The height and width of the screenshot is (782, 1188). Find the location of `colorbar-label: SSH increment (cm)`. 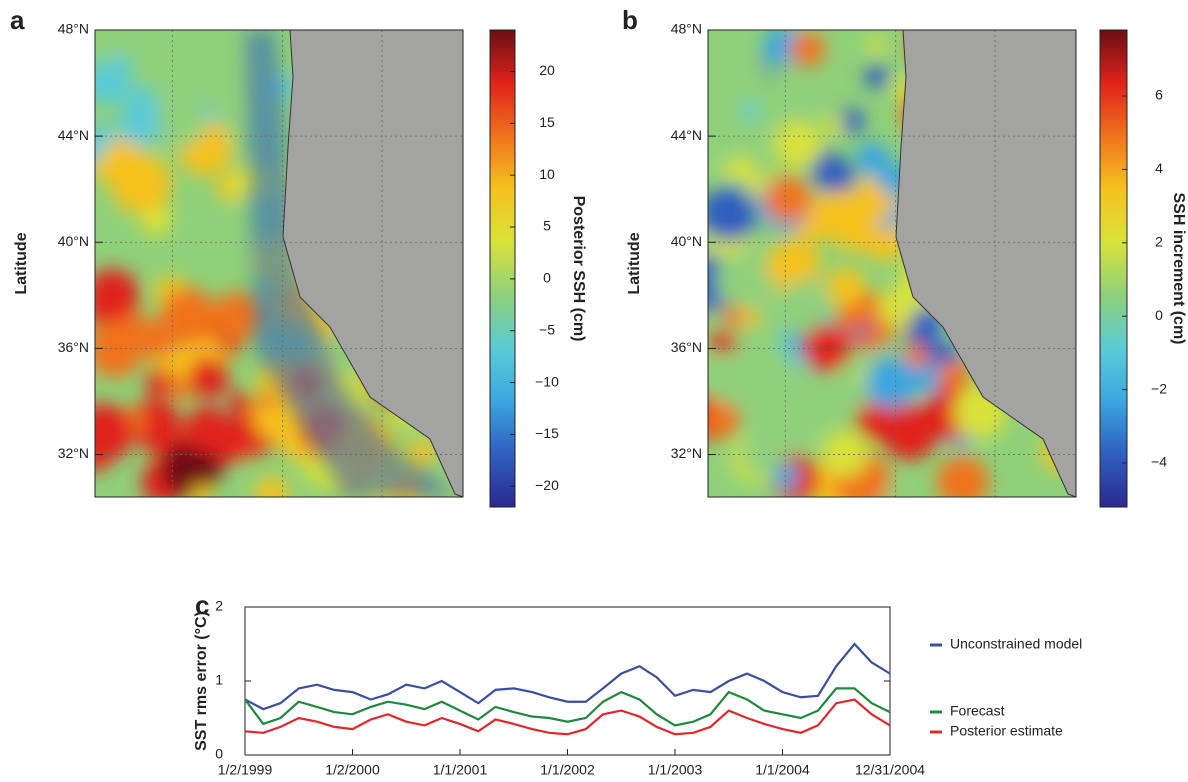

colorbar-label: SSH increment (cm) is located at coordinates (1178, 268).